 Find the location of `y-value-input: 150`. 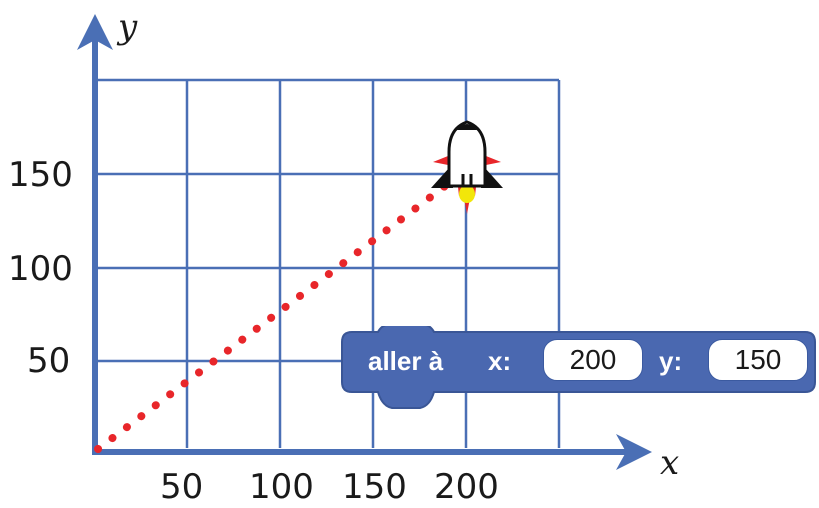

y-value-input: 150 is located at coordinates (758, 360).